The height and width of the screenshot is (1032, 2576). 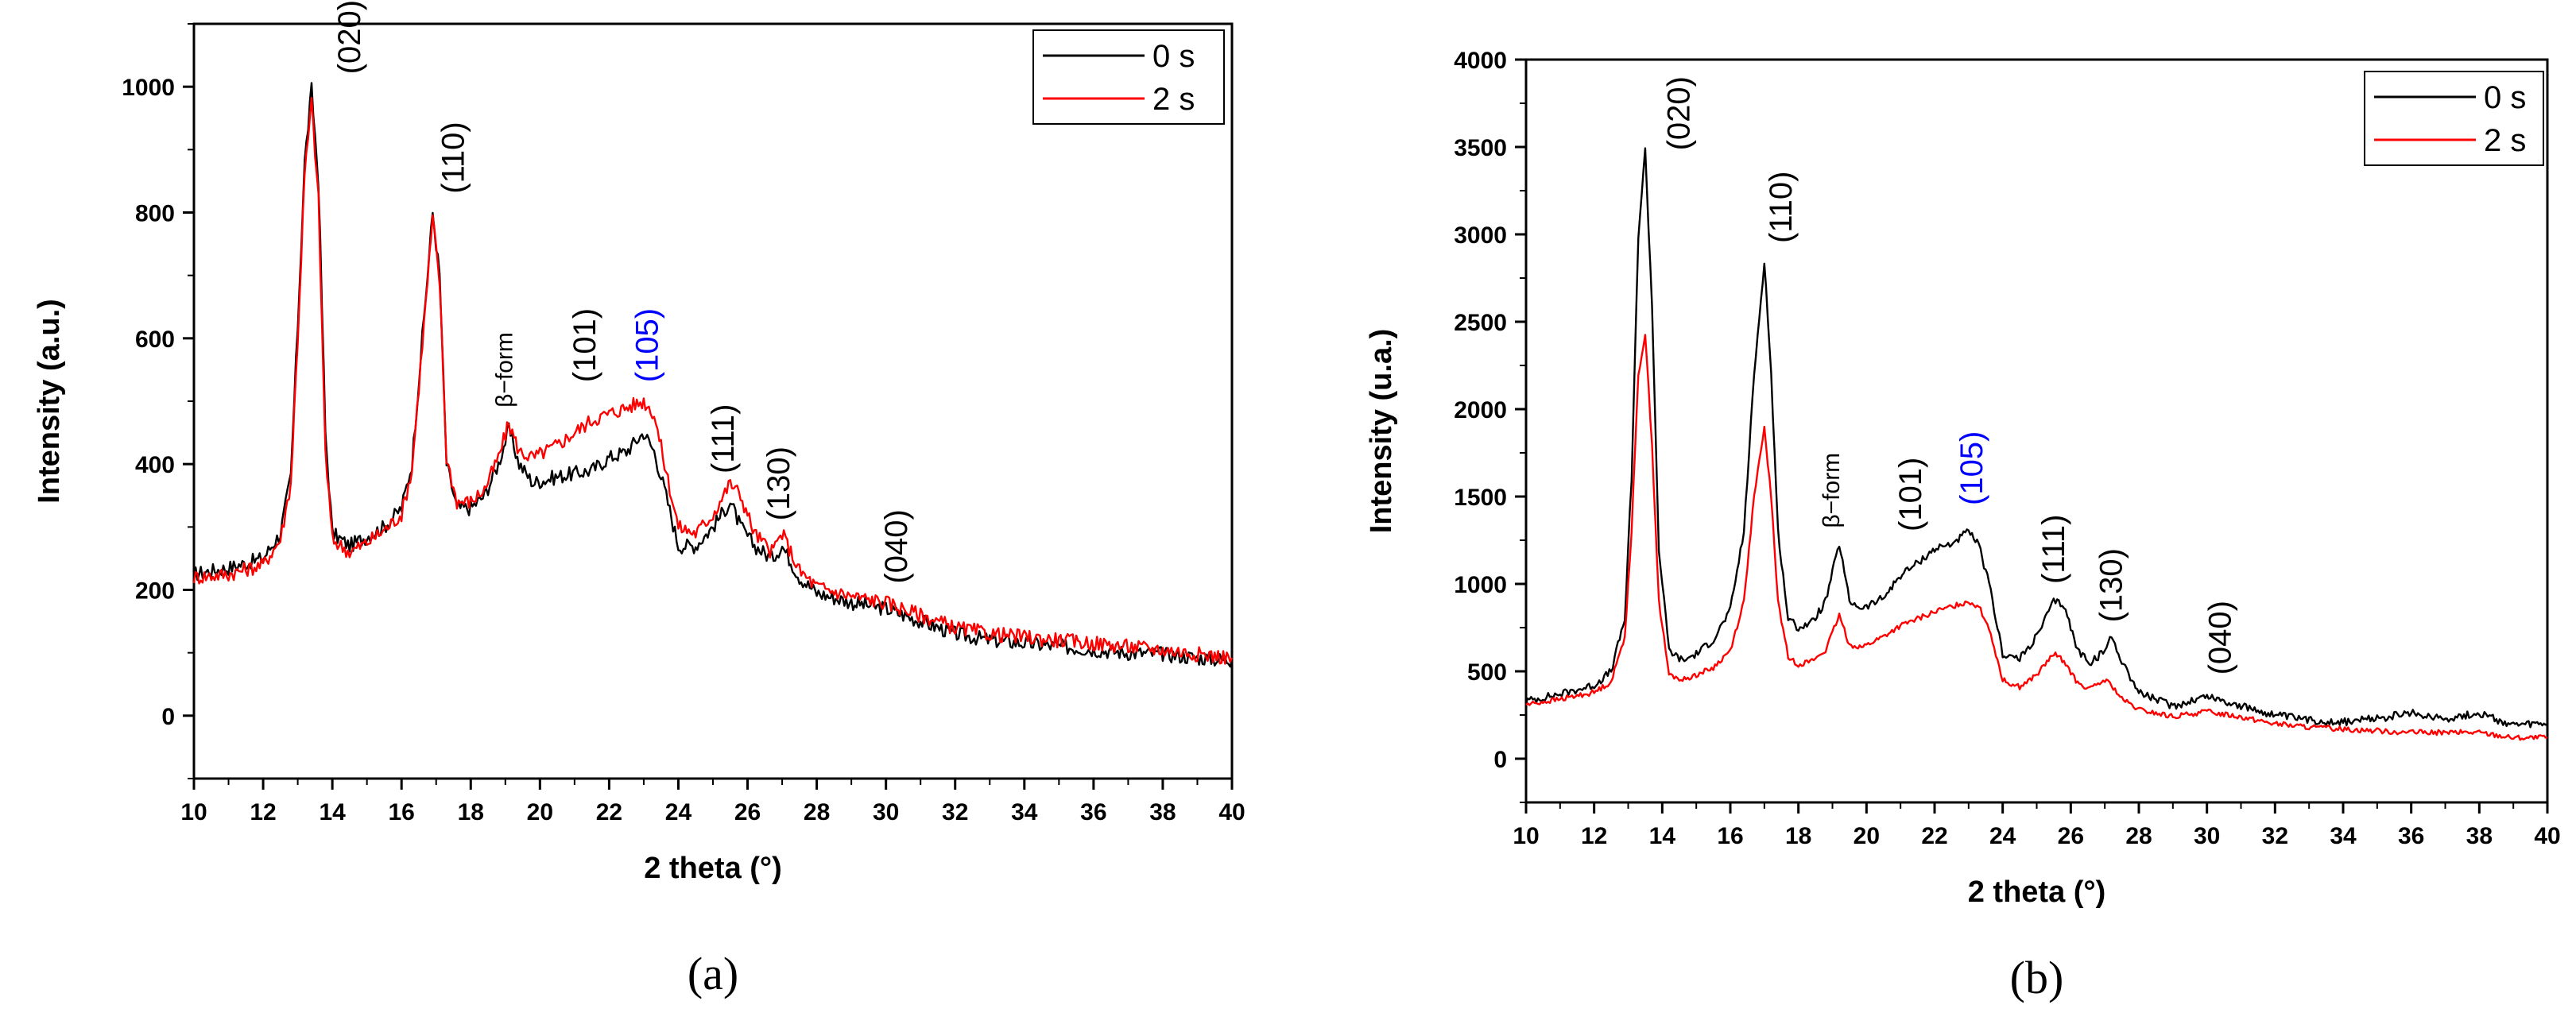 I want to click on y-tick-label: 3500, so click(x=1480, y=148).